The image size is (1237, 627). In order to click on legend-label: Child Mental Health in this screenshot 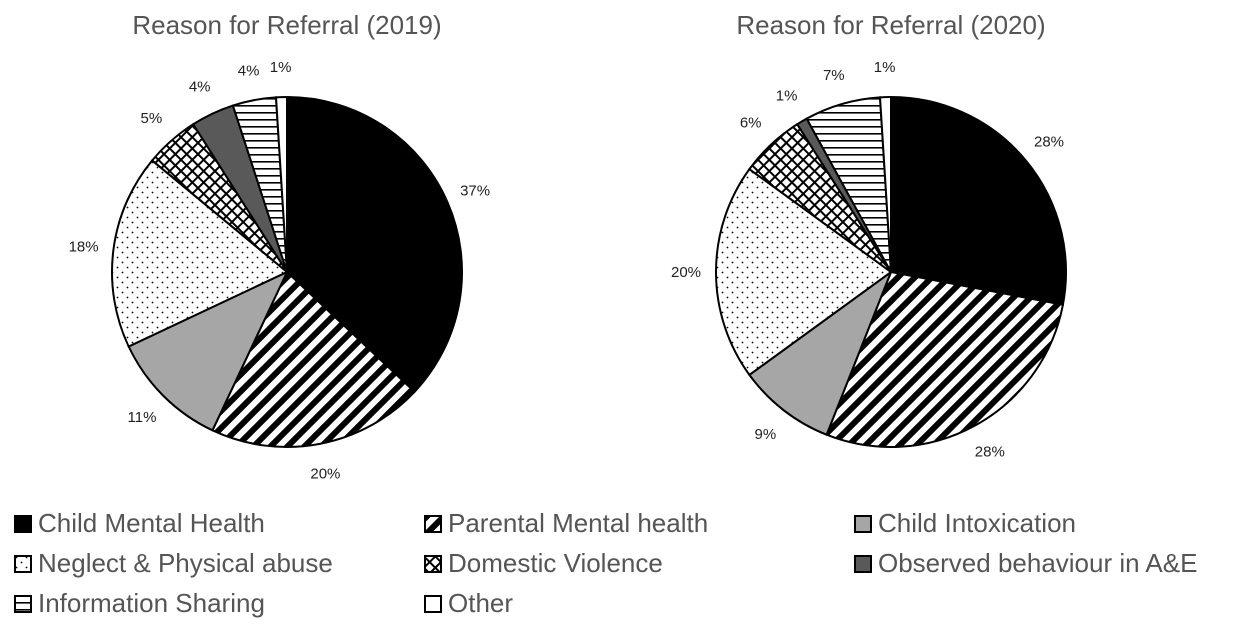, I will do `click(151, 523)`.